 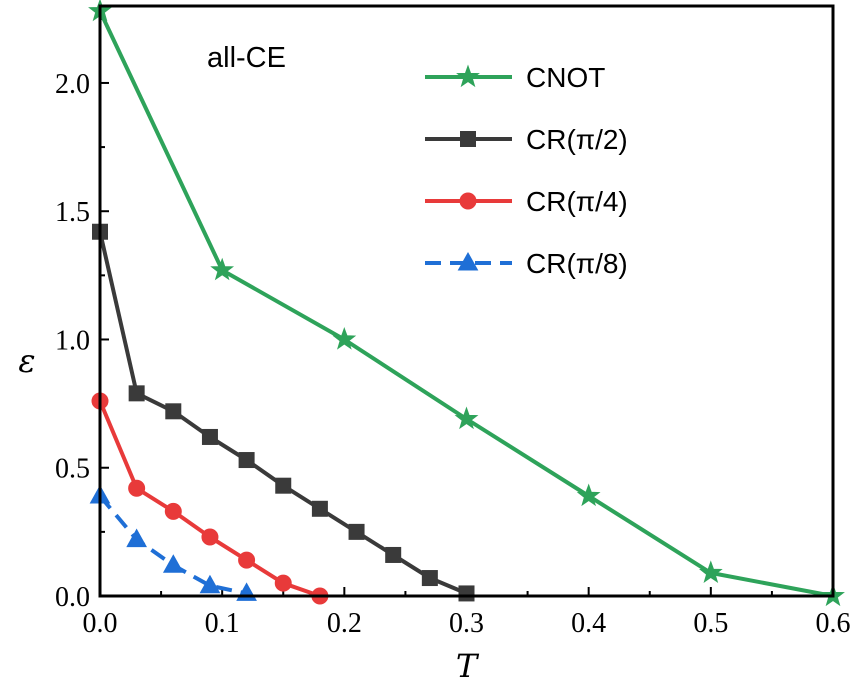 What do you see at coordinates (100, 623) in the screenshot?
I see `x-tick-label: 0.0` at bounding box center [100, 623].